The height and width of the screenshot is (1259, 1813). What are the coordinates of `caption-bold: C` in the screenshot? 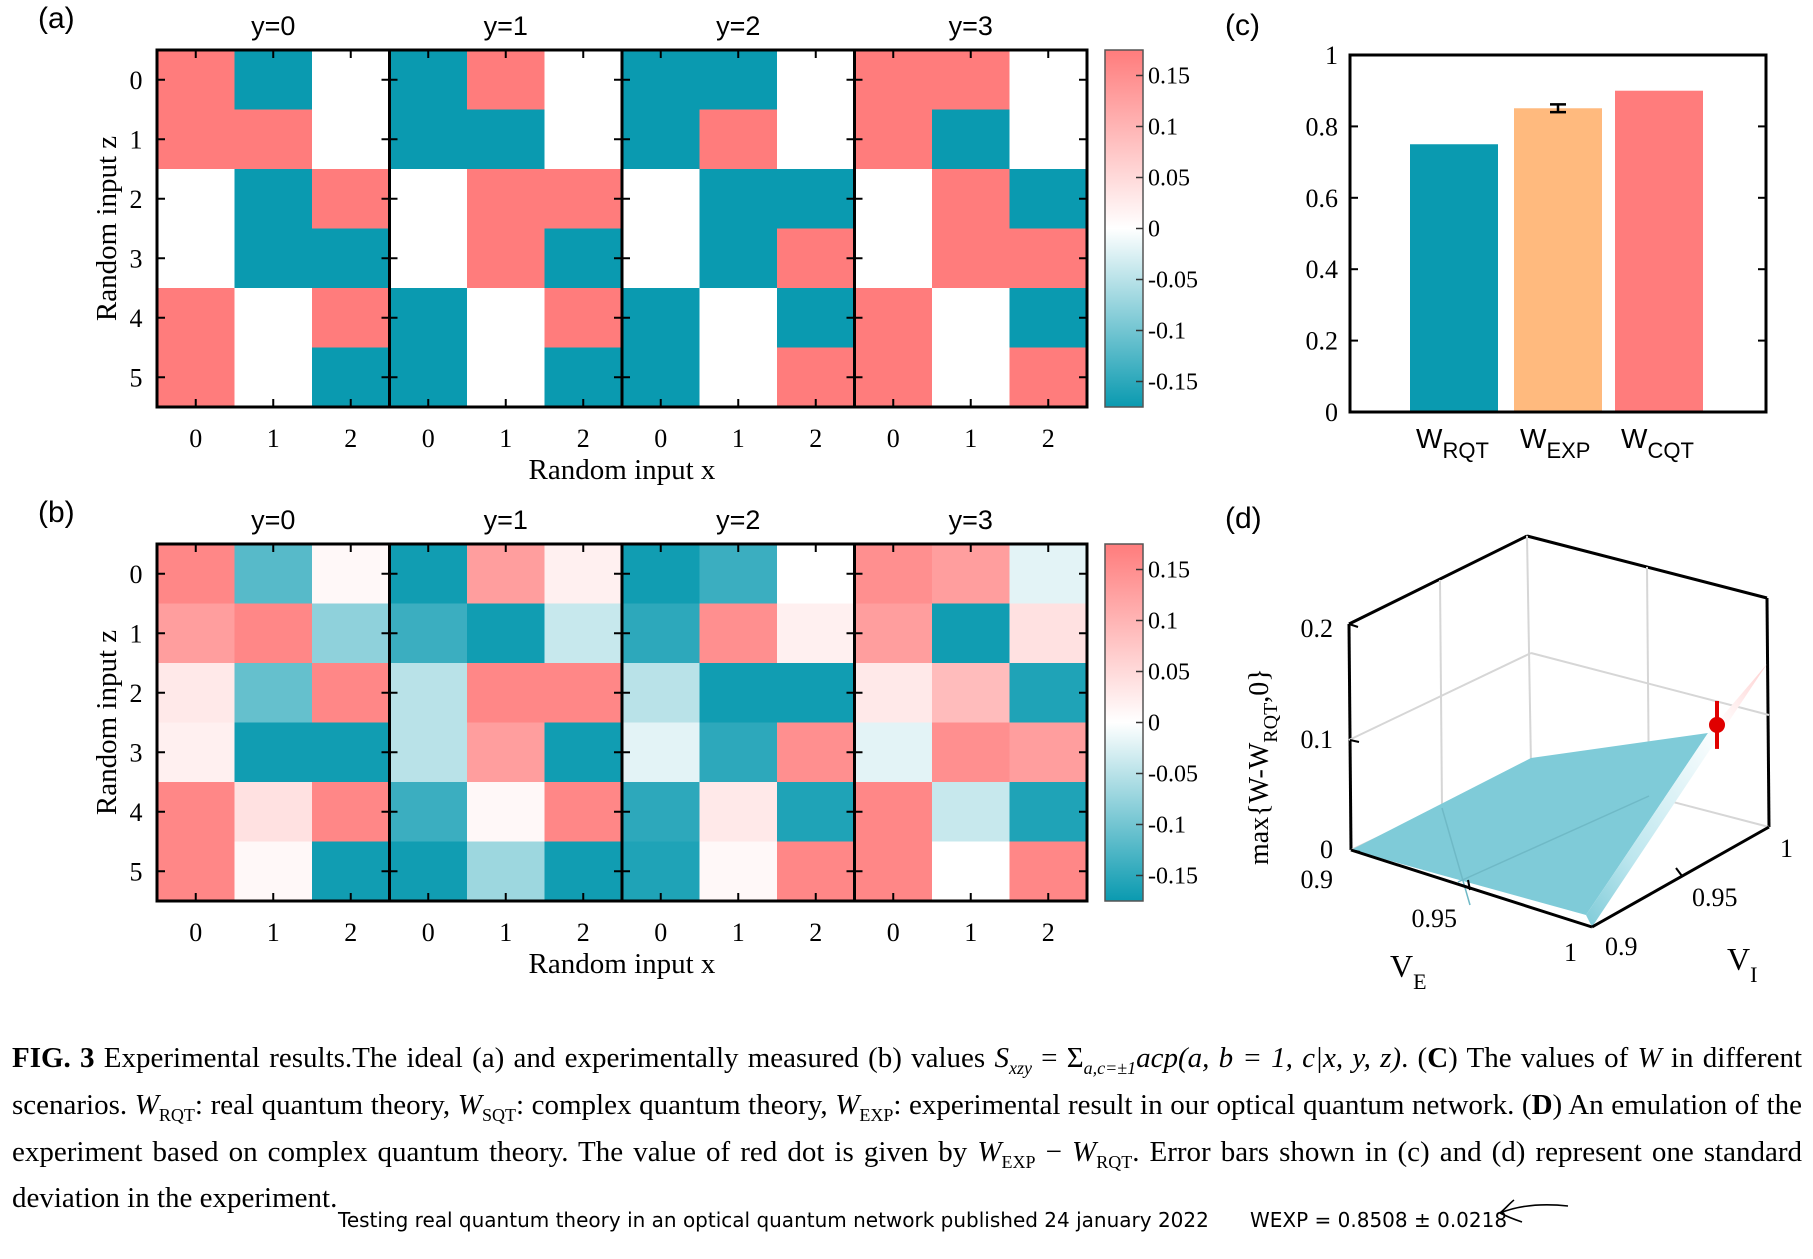 It's located at (1438, 1058).